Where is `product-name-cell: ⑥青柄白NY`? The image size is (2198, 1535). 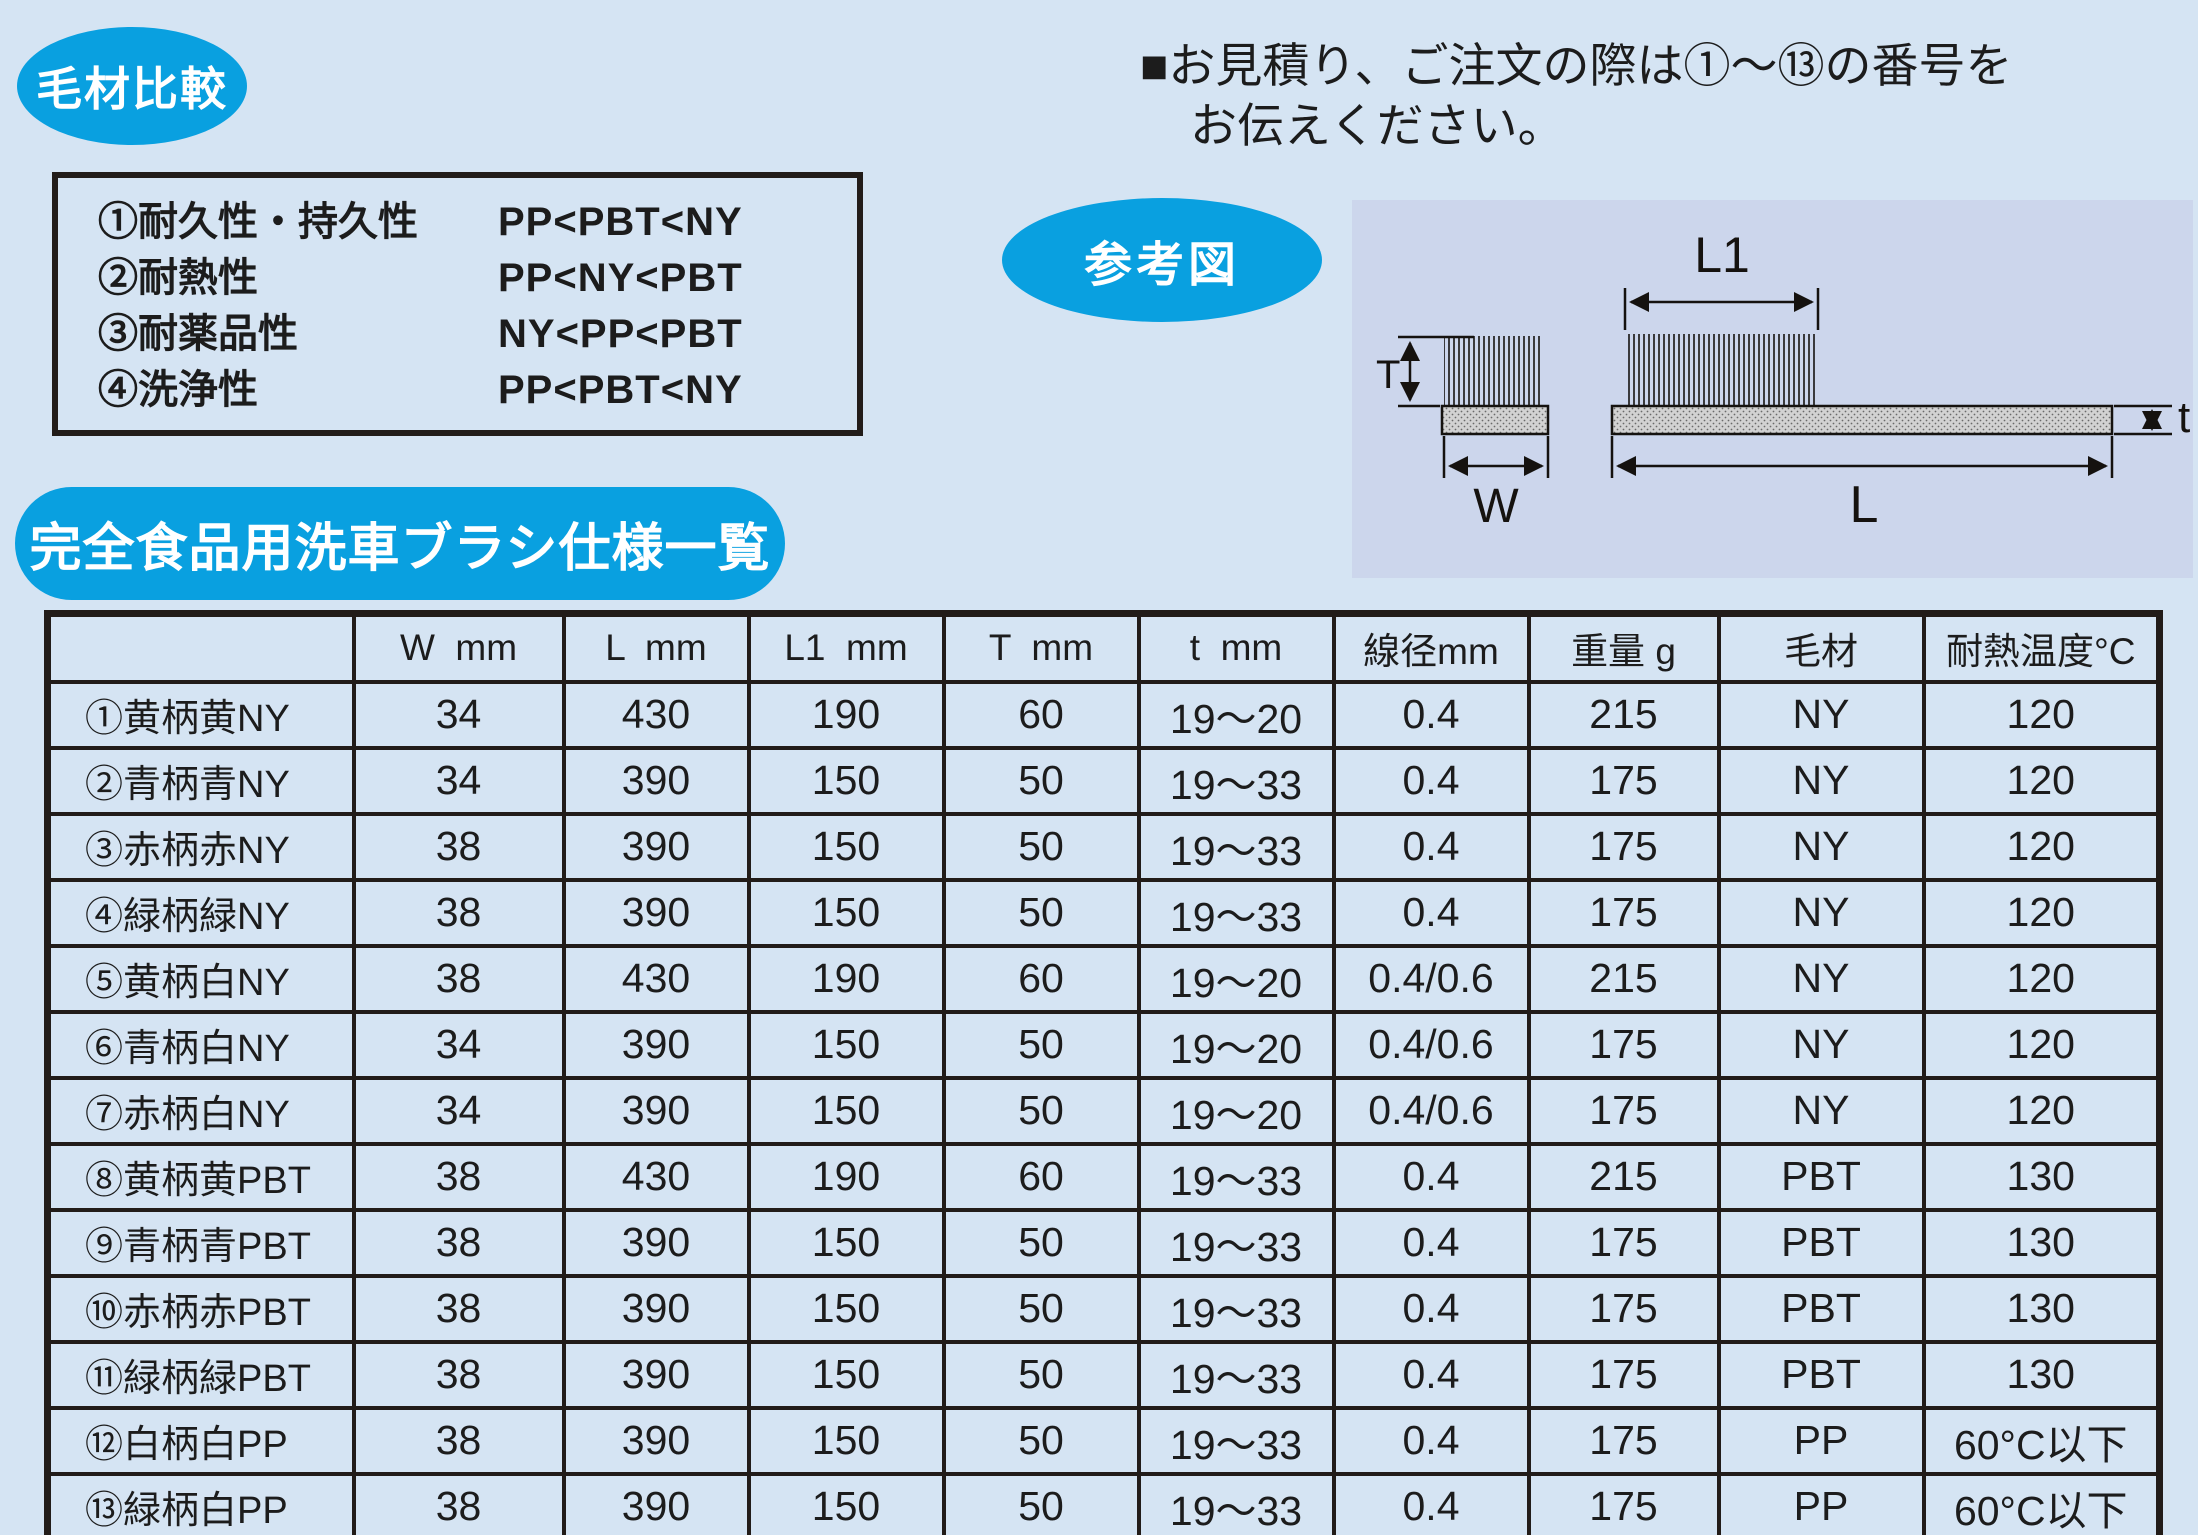
product-name-cell: ⑥青柄白NY is located at coordinates (200, 1044).